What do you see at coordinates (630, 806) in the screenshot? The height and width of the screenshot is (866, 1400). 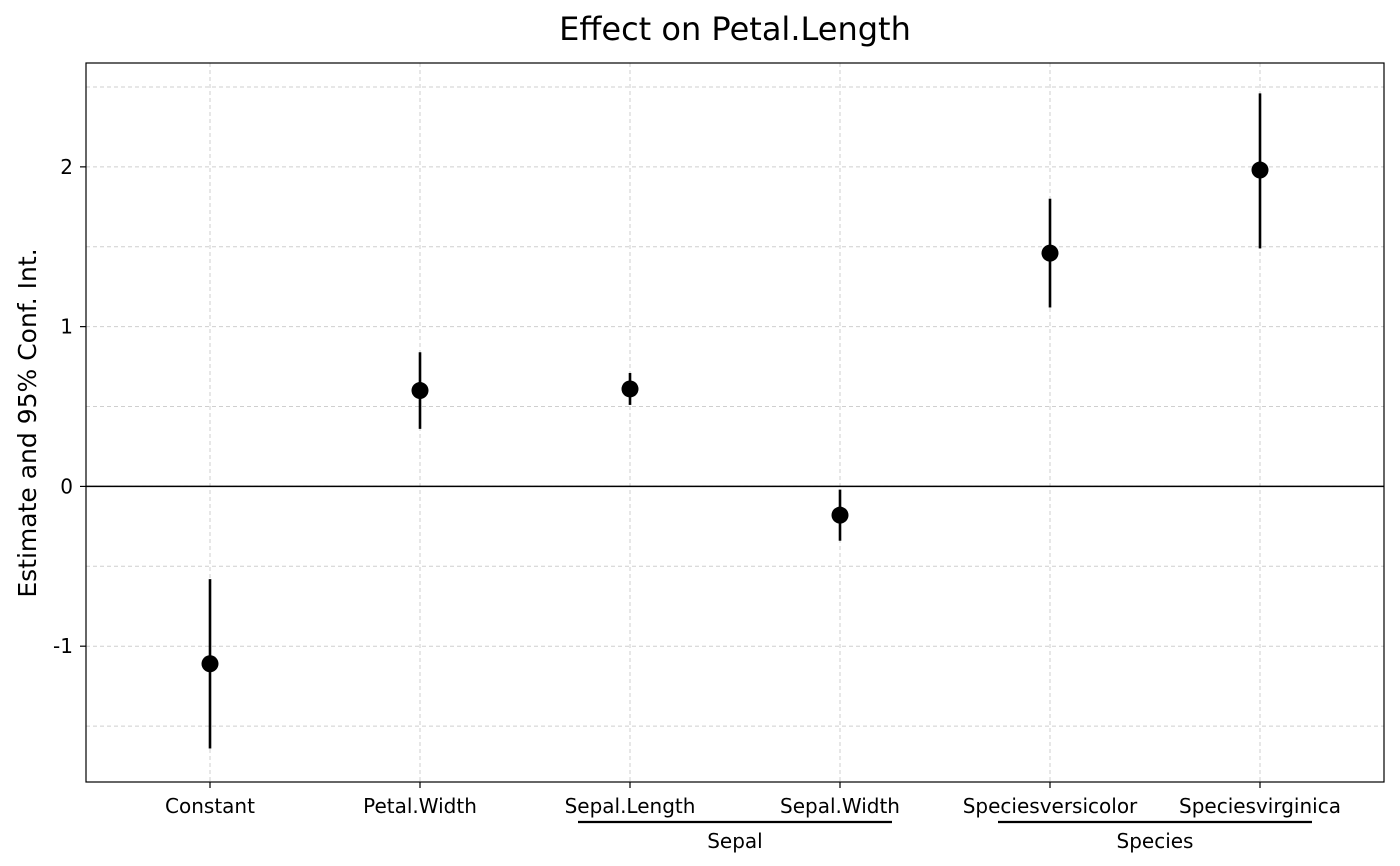 I see `x-tick-label: Sepal.Length` at bounding box center [630, 806].